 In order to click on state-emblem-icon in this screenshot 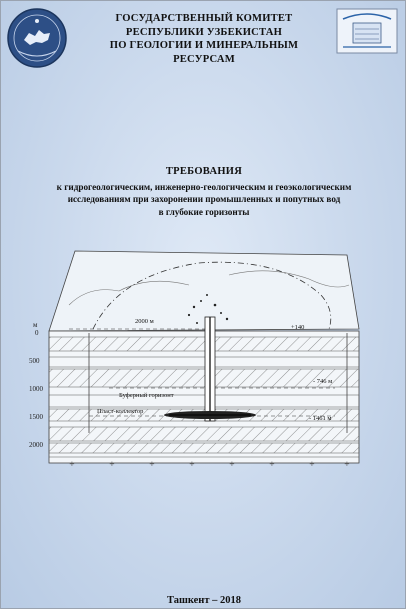, I will do `click(37, 38)`.